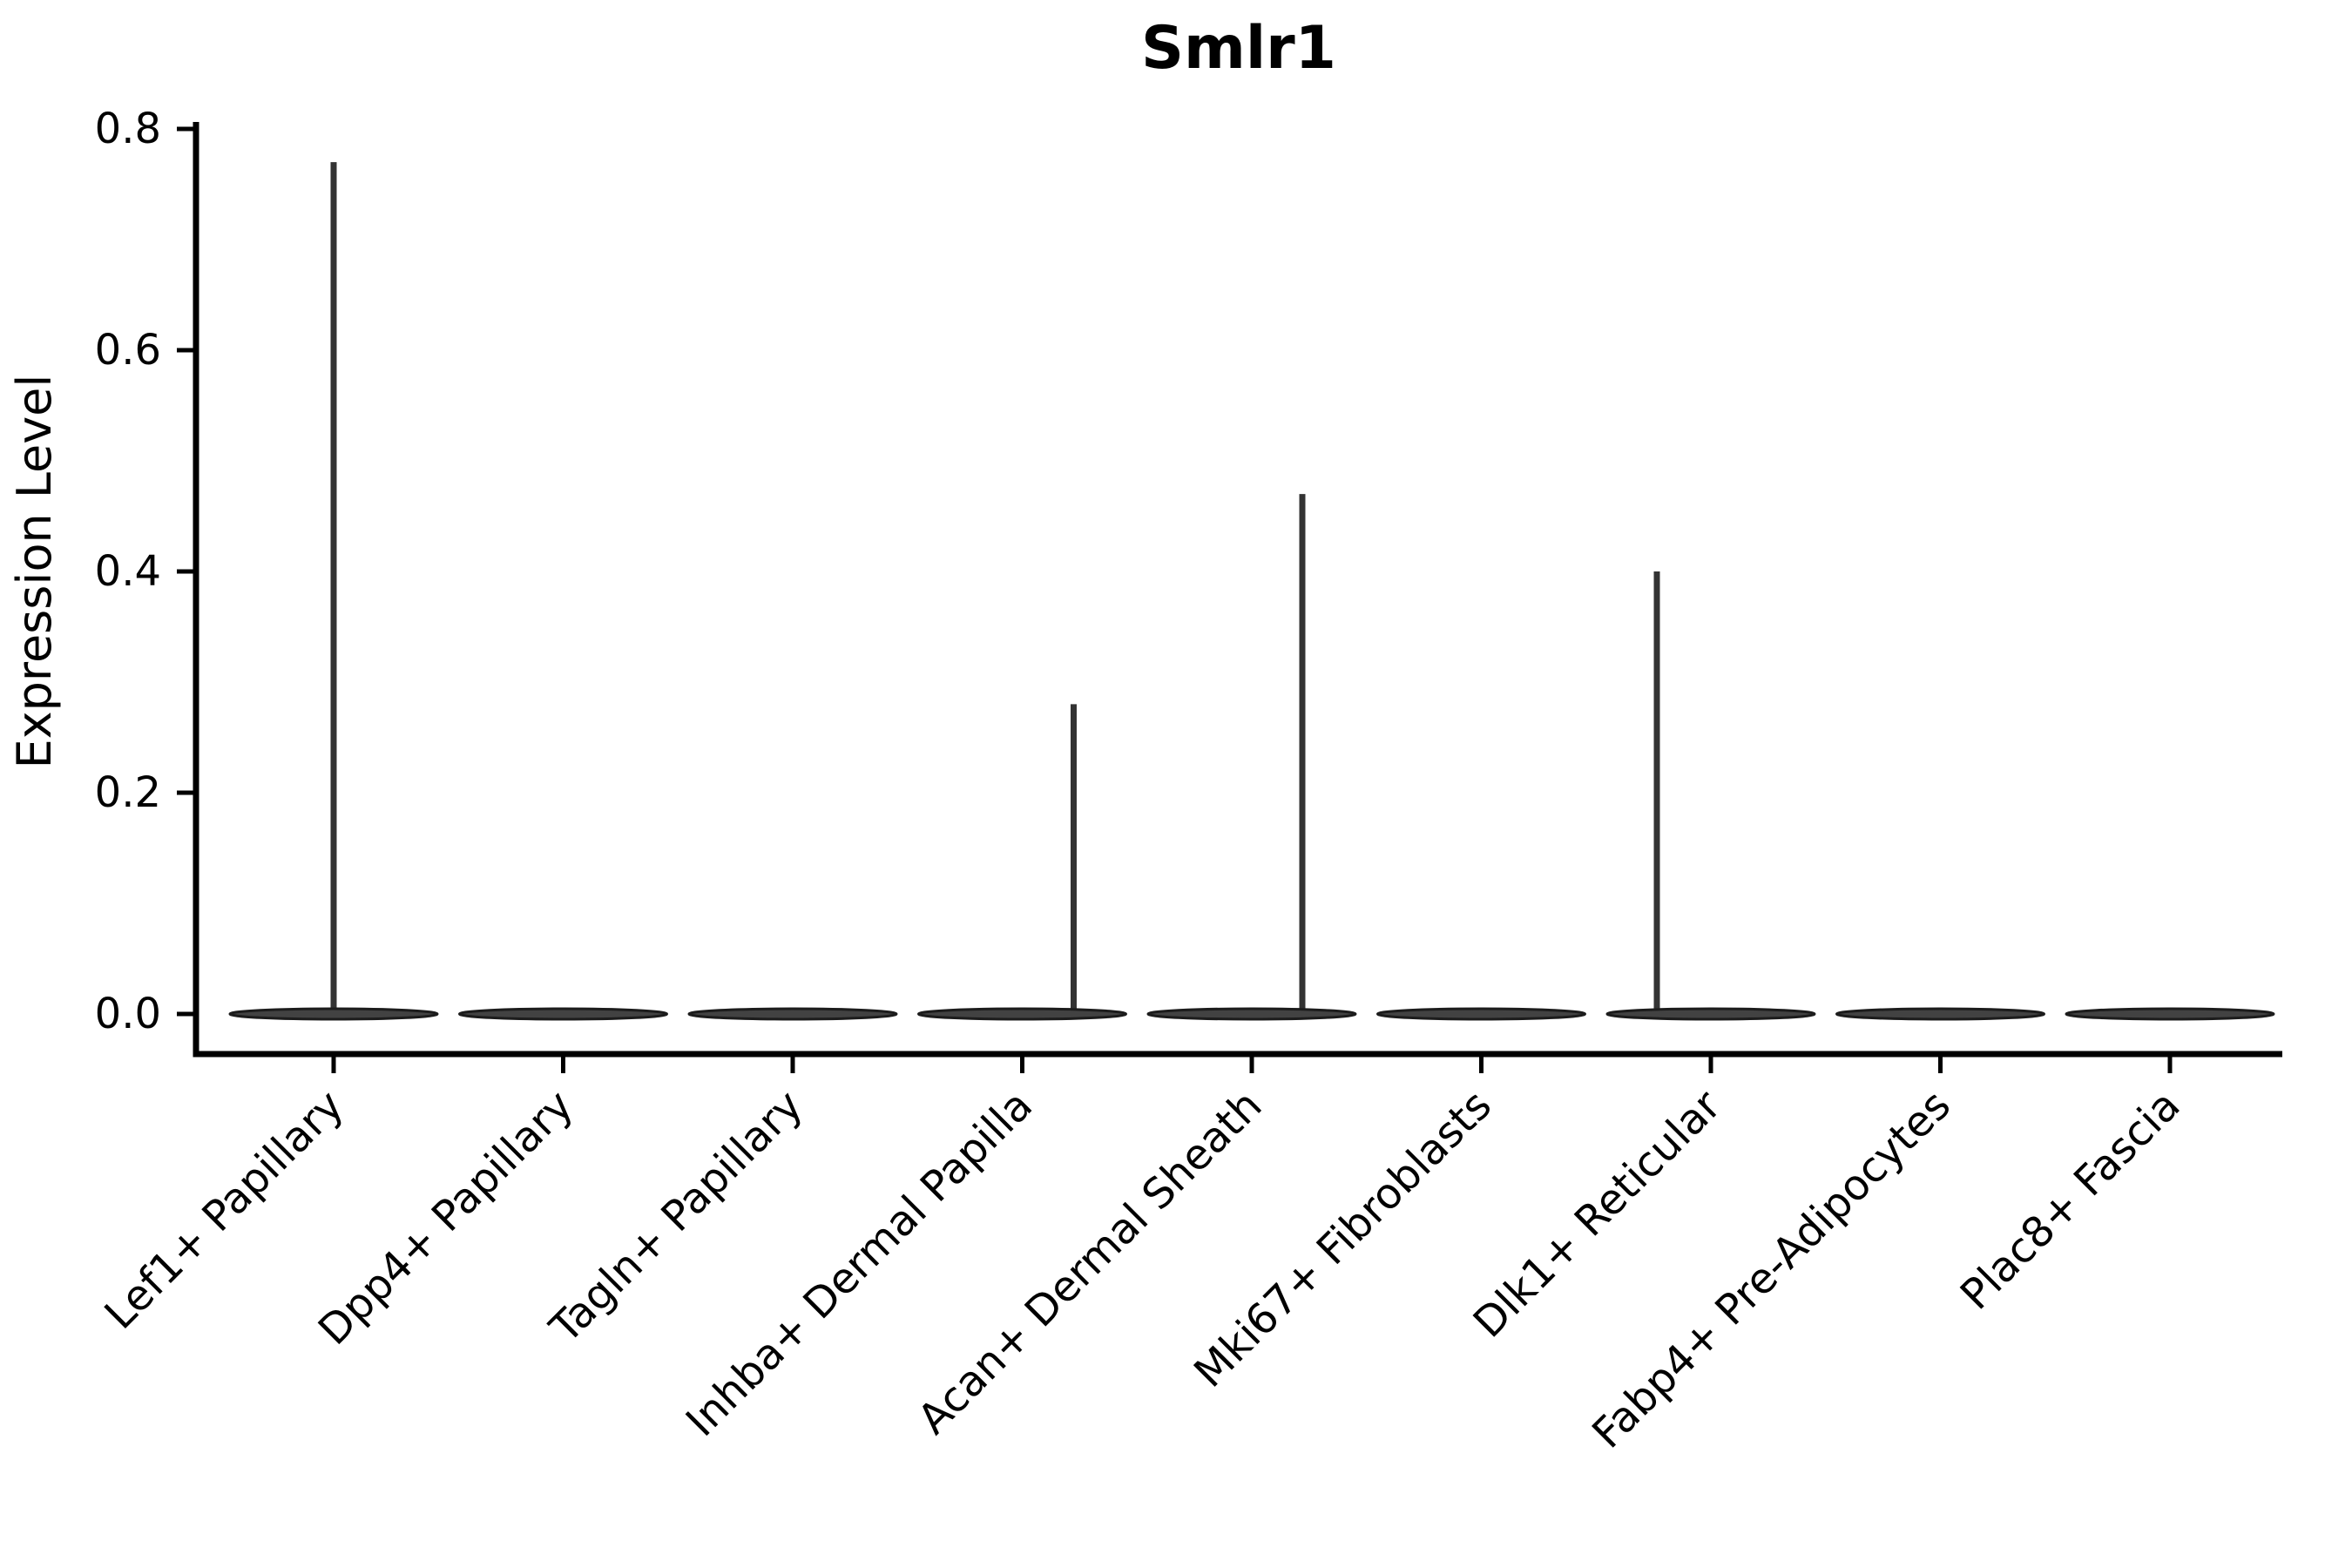 The height and width of the screenshot is (1568, 2352). Describe the element at coordinates (676, 1217) in the screenshot. I see `x-tick-label: Tagln+ Papillary` at that location.